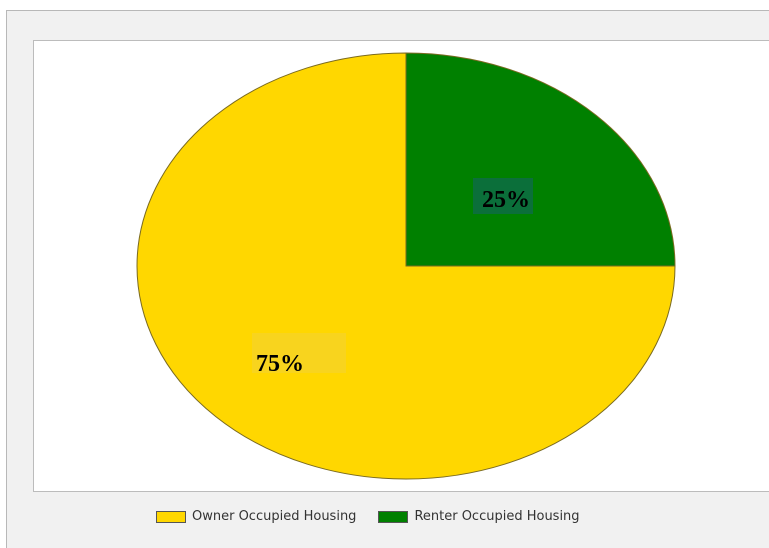  What do you see at coordinates (392, 277) in the screenshot?
I see `slice-labels: 75% 25%` at bounding box center [392, 277].